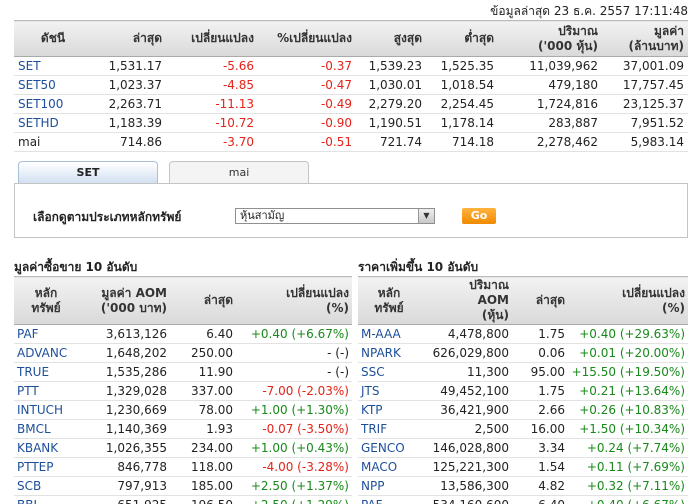  Describe the element at coordinates (294, 391) in the screenshot. I see `price-change: -7.00 (-2.03%)` at that location.